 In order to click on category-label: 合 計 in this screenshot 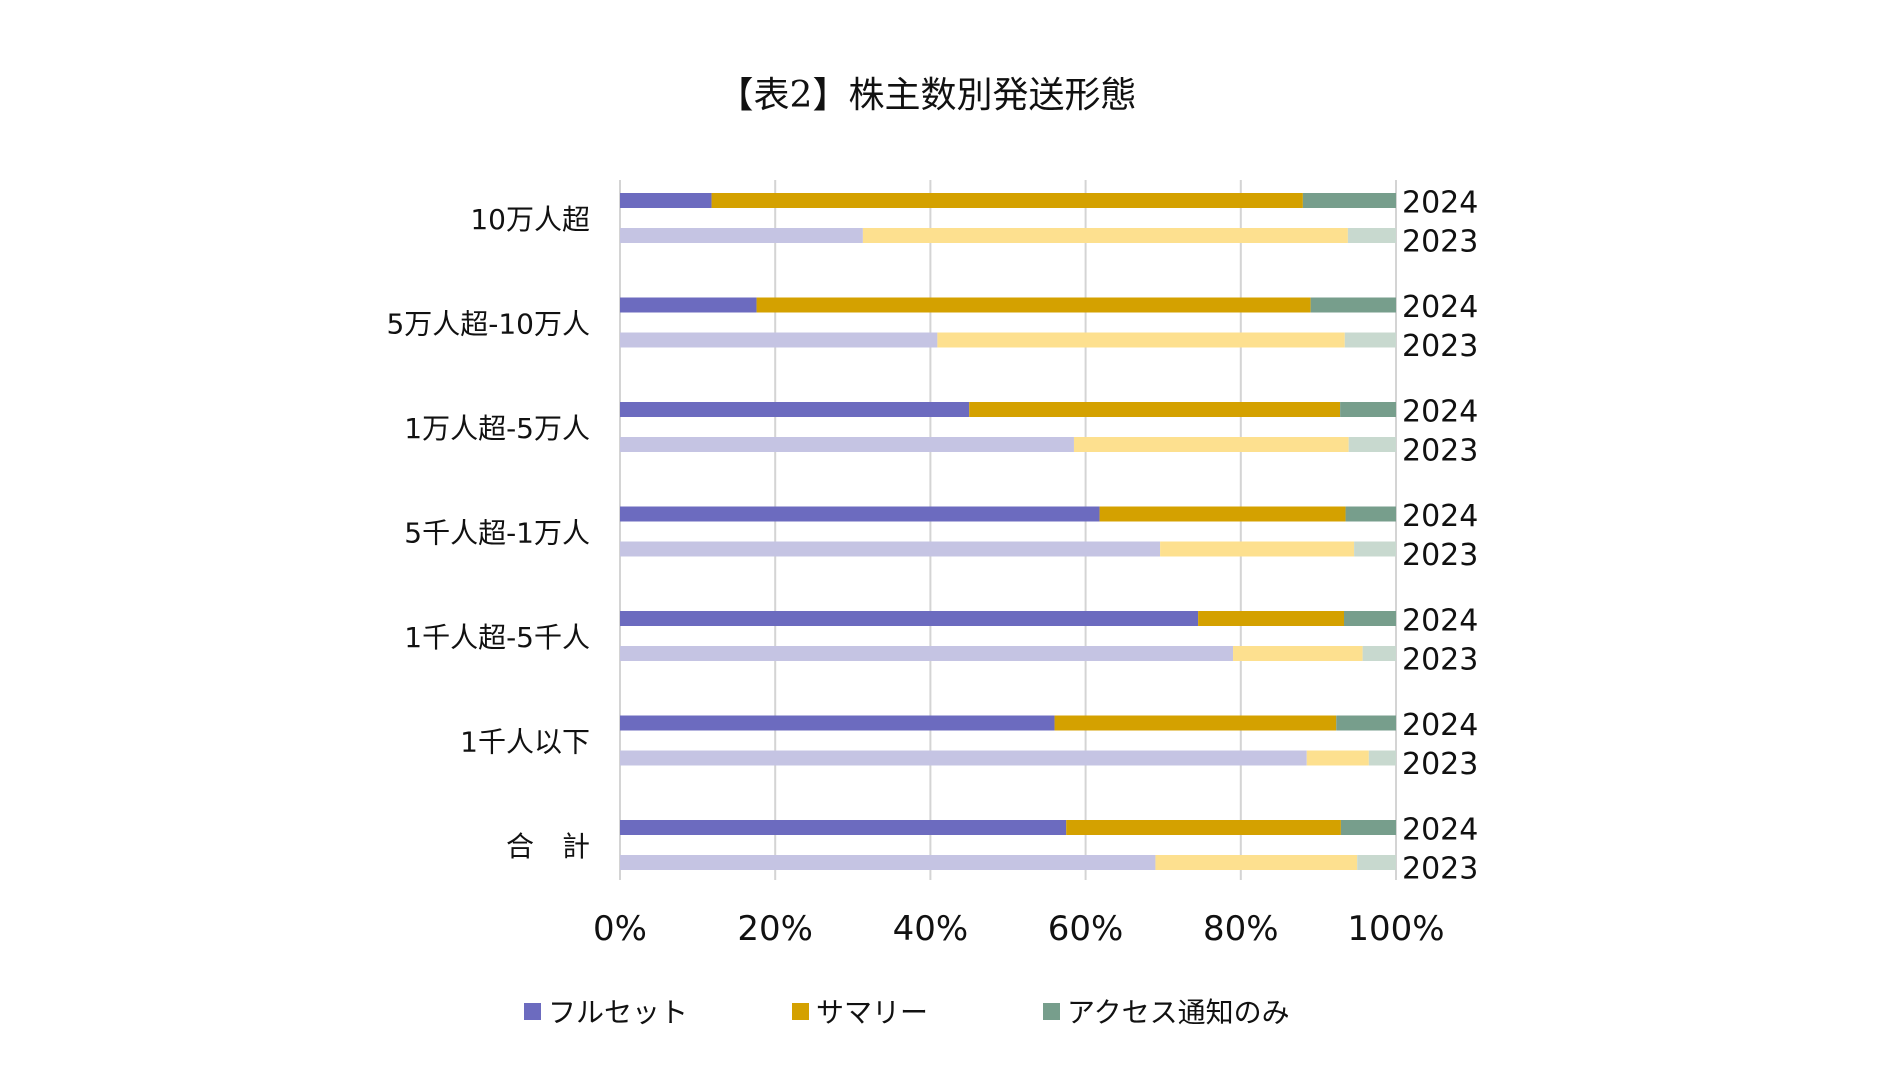, I will do `click(548, 846)`.